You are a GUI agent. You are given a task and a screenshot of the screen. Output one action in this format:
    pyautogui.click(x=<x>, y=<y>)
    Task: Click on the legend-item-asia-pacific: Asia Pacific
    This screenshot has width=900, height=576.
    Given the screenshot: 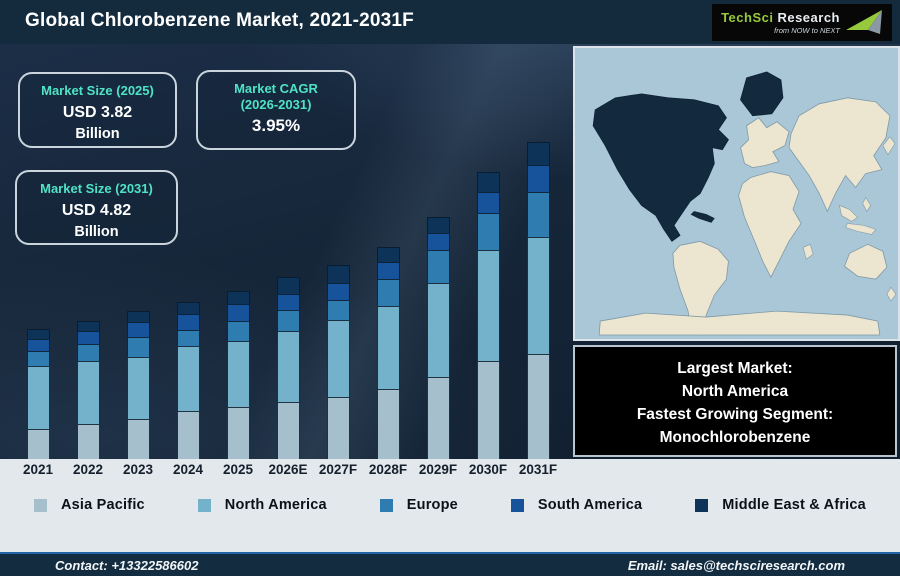 What is the action you would take?
    pyautogui.click(x=89, y=505)
    